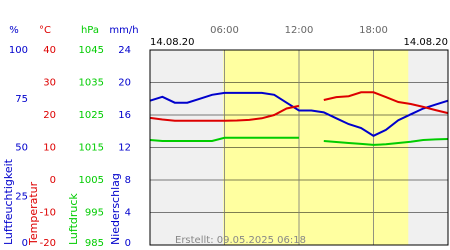 The height and width of the screenshot is (250, 450). I want to click on y-tick-label: 1005, so click(91, 180).